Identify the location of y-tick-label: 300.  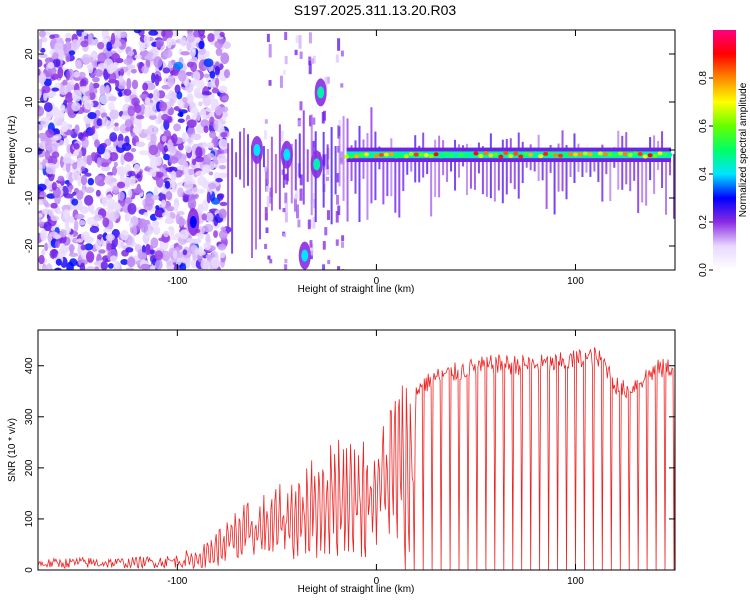
(29, 416).